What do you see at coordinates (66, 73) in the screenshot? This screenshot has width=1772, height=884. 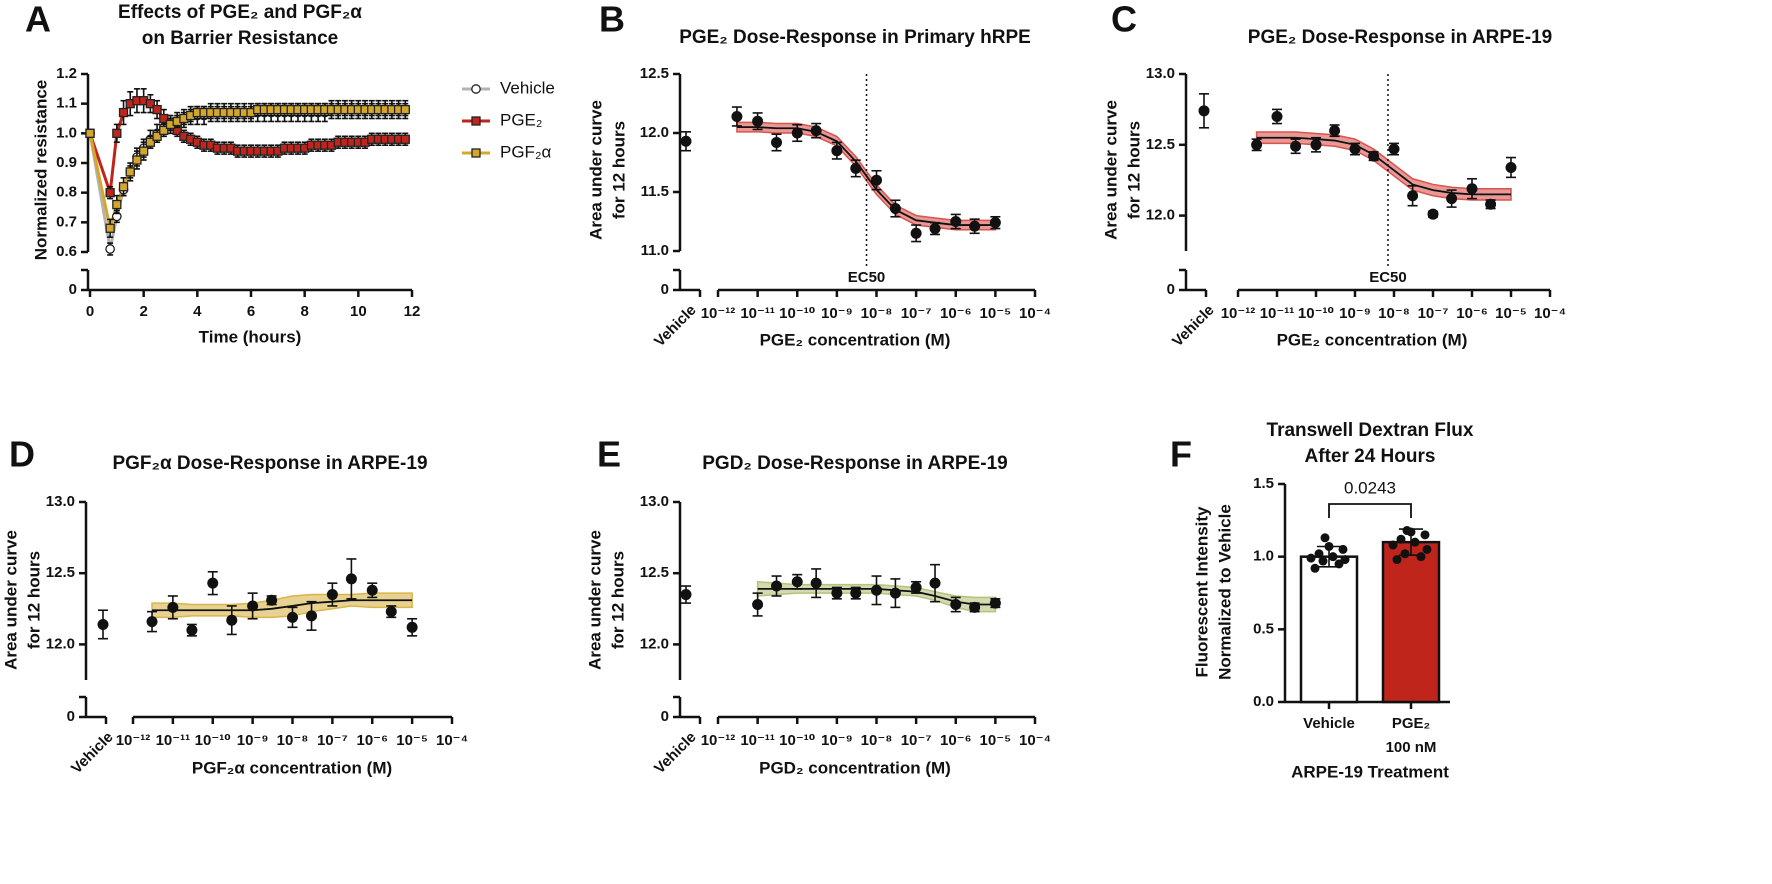 I see `y-tick-label: 1.2` at bounding box center [66, 73].